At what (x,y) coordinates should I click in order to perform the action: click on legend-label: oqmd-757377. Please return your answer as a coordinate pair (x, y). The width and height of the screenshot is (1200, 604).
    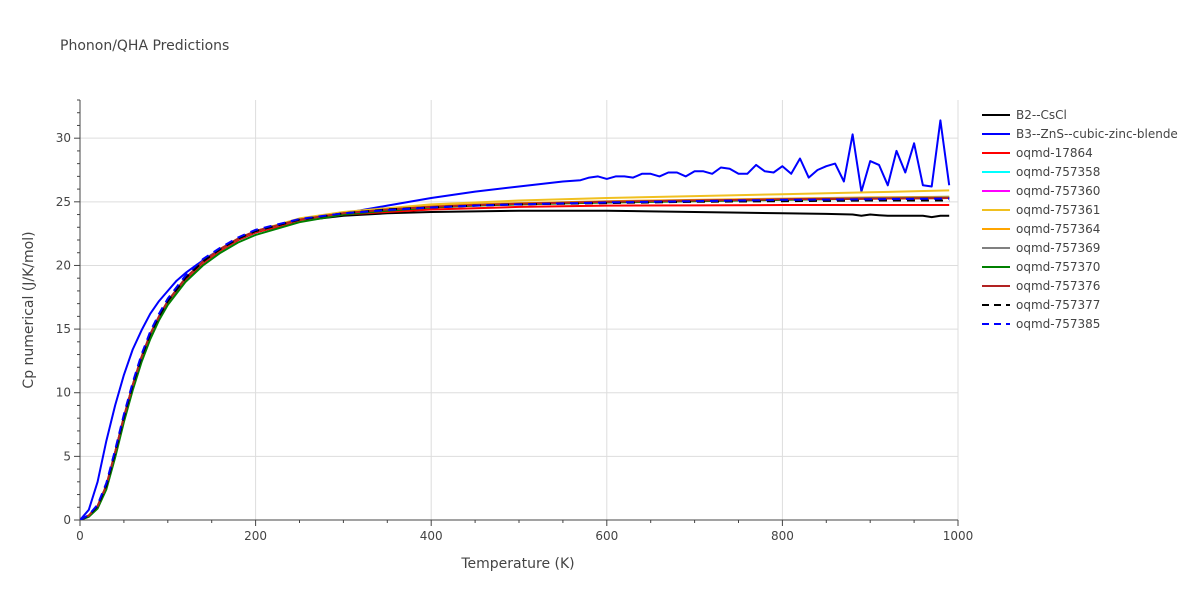
    Looking at the image, I should click on (1058, 305).